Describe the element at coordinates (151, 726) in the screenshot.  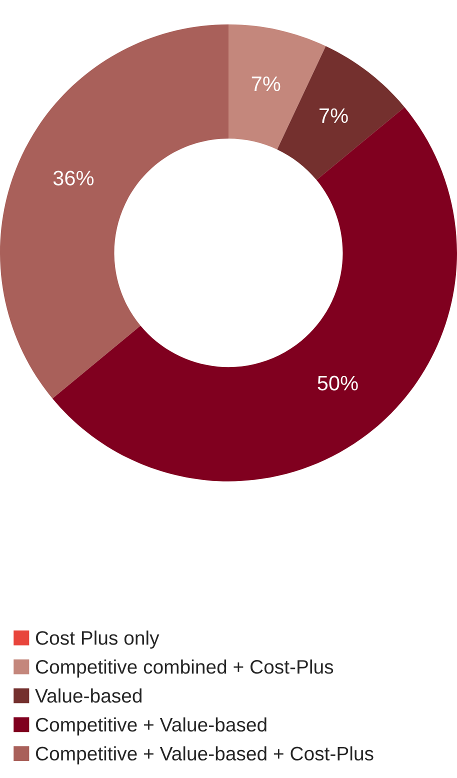
I see `legend-label: Competitive + Value-based` at that location.